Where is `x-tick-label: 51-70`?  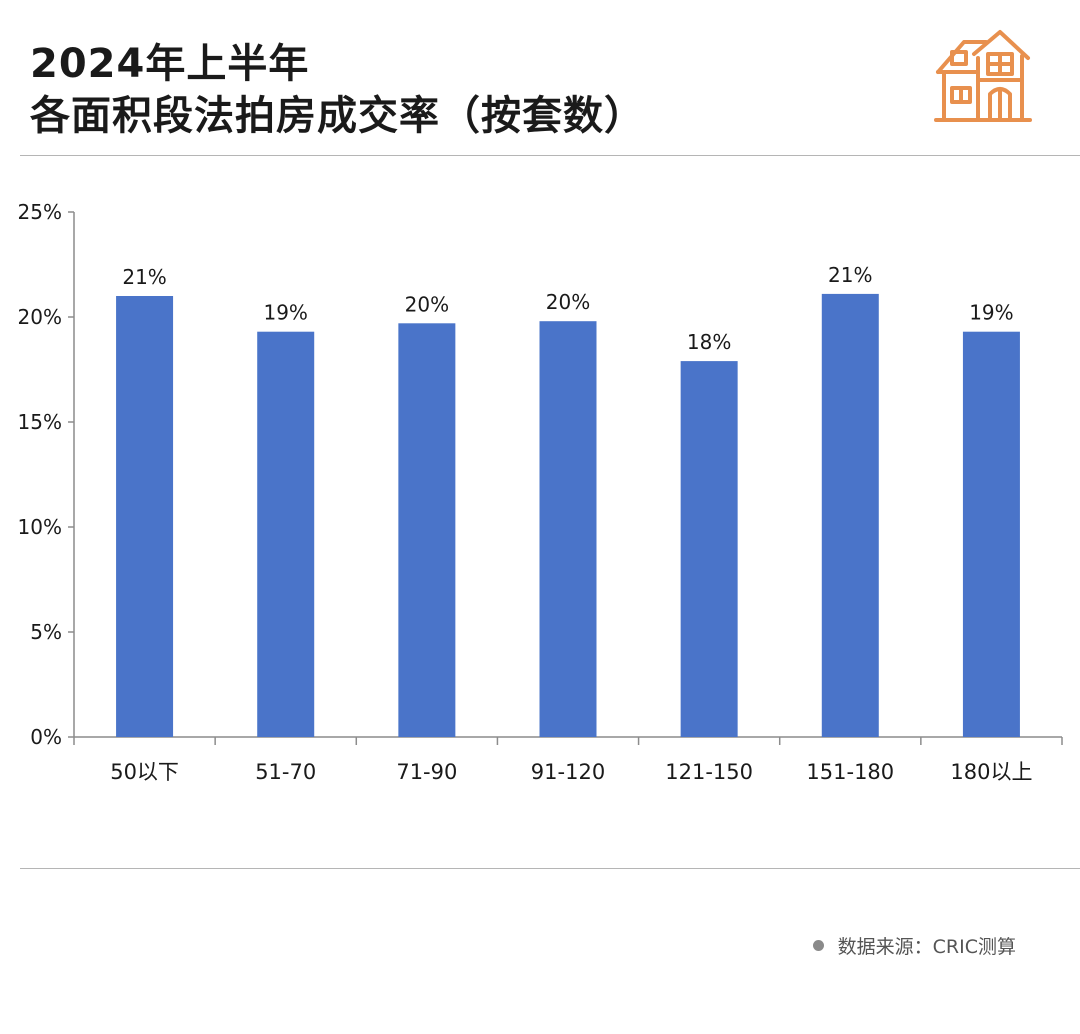
x-tick-label: 51-70 is located at coordinates (285, 772).